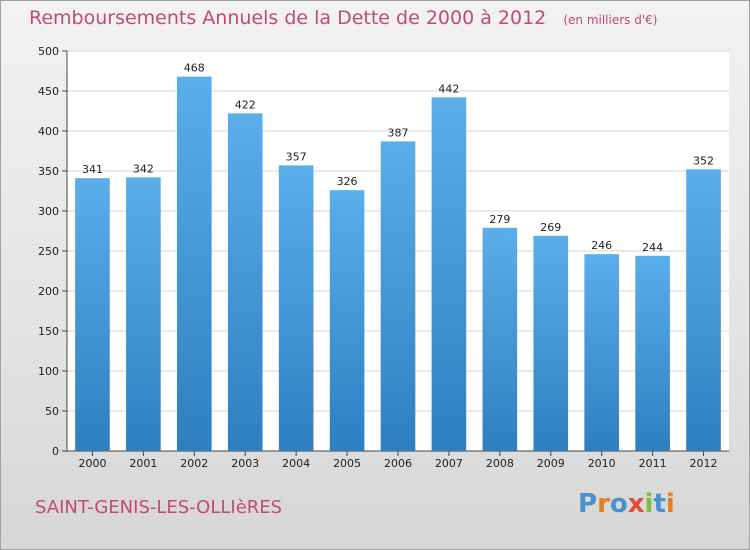 This screenshot has height=550, width=750. I want to click on x-tick-label: 2004, so click(296, 463).